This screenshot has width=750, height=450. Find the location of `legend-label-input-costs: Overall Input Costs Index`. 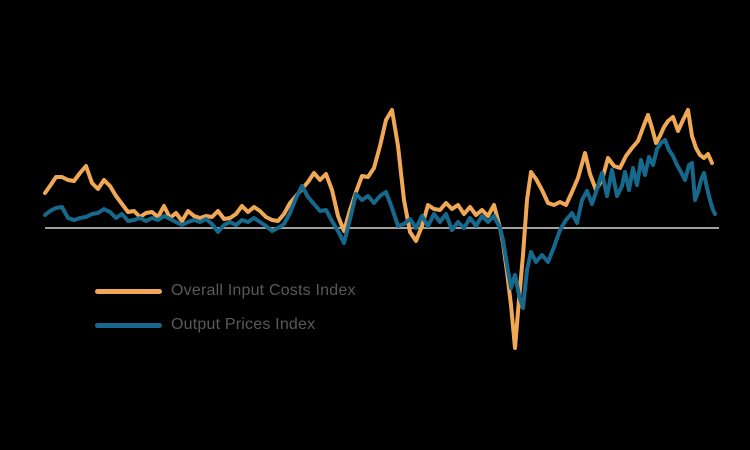

legend-label-input-costs: Overall Input Costs Index is located at coordinates (263, 290).